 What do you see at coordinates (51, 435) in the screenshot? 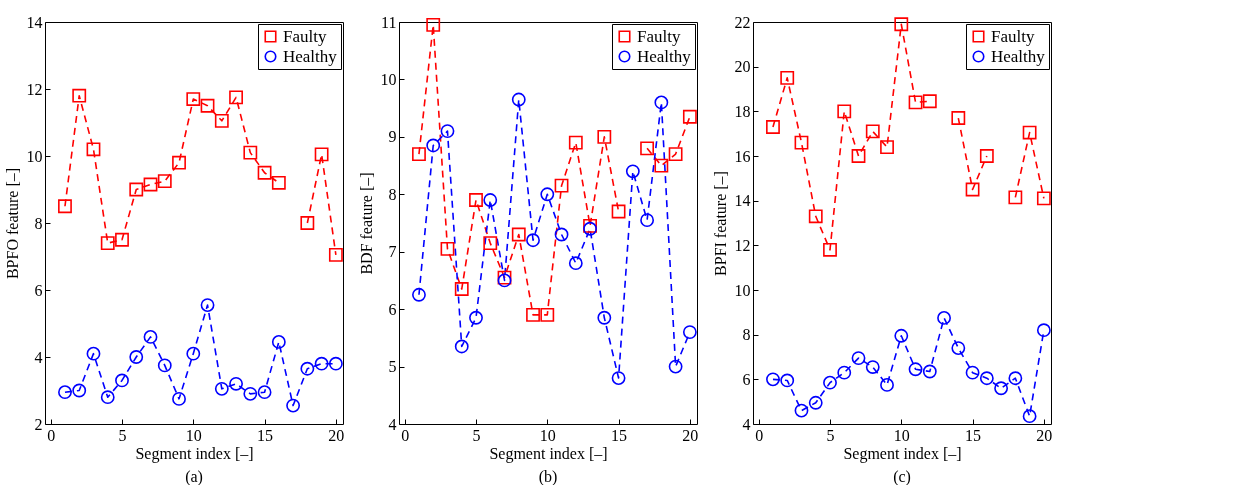
I see `x-tick-label: 0` at bounding box center [51, 435].